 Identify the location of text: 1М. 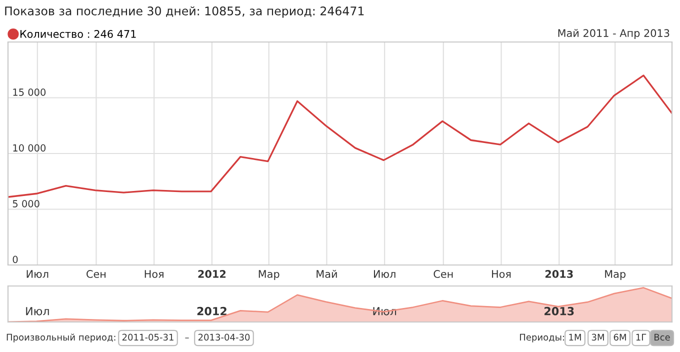
(575, 337).